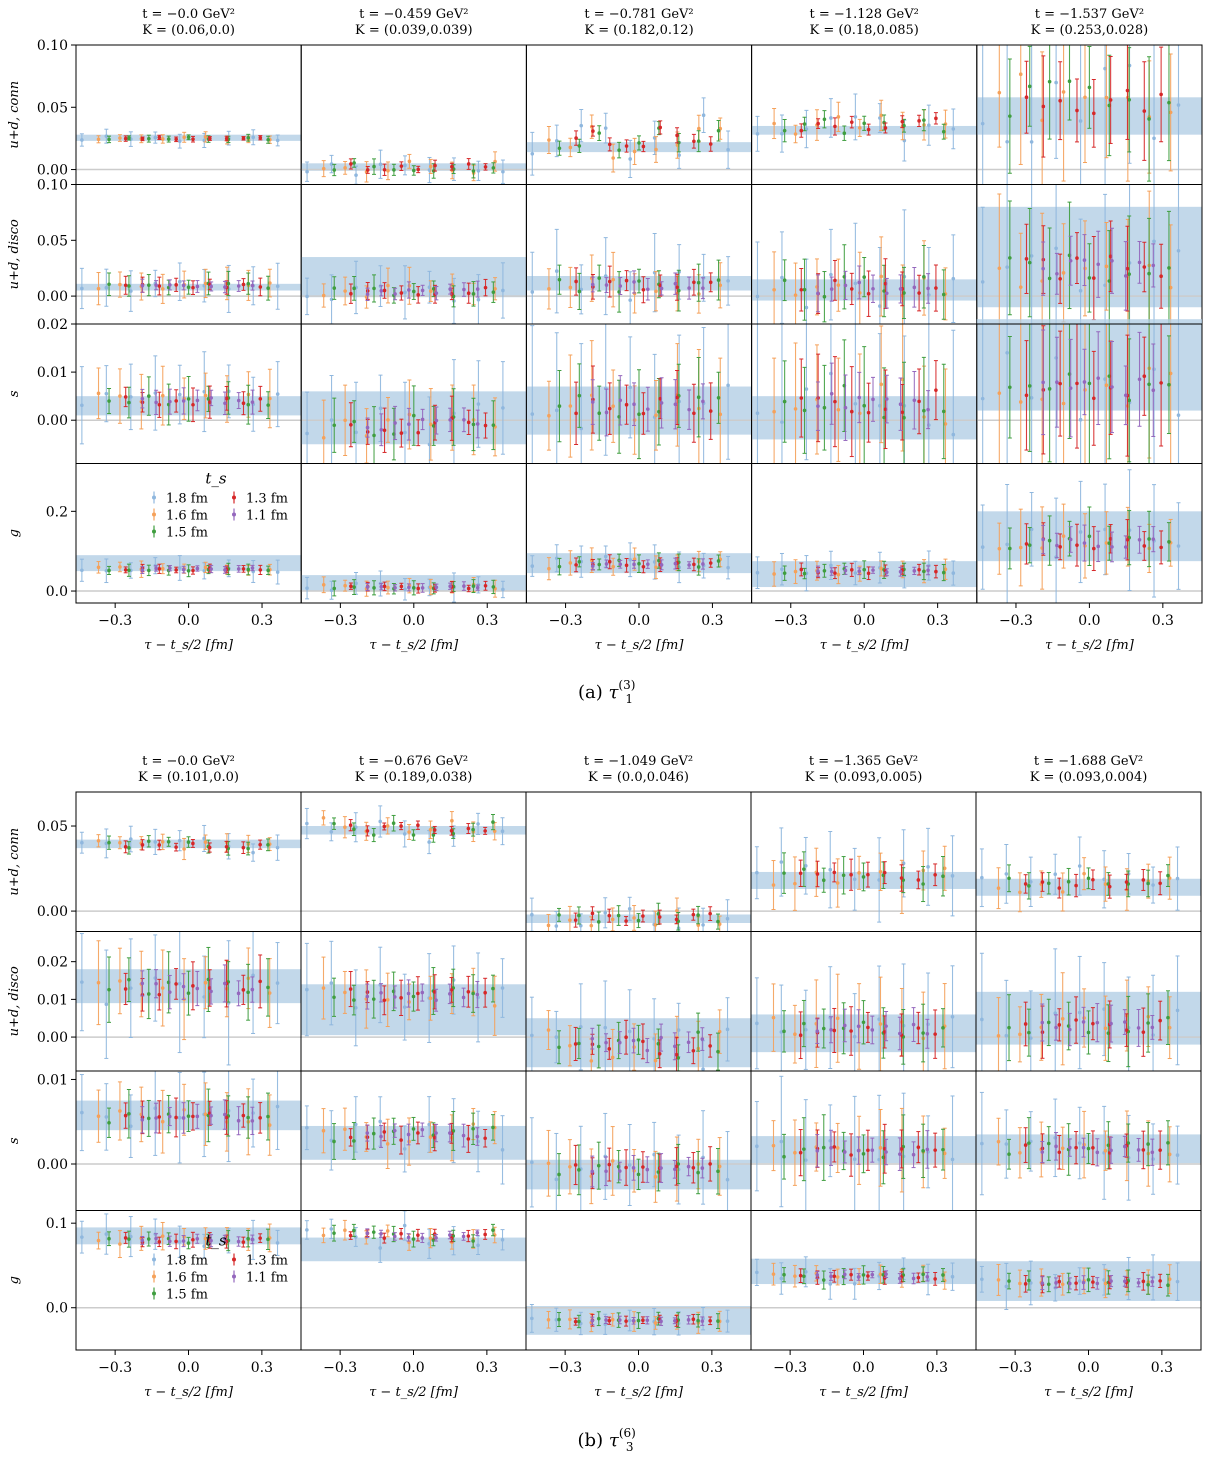  What do you see at coordinates (52, 241) in the screenshot?
I see `y-tick-label: 0.05` at bounding box center [52, 241].